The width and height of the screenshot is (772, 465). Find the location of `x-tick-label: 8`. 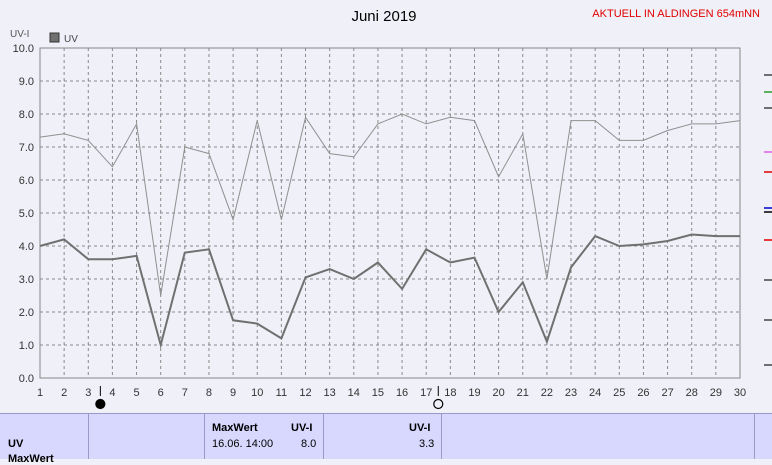

x-tick-label: 8 is located at coordinates (209, 393).